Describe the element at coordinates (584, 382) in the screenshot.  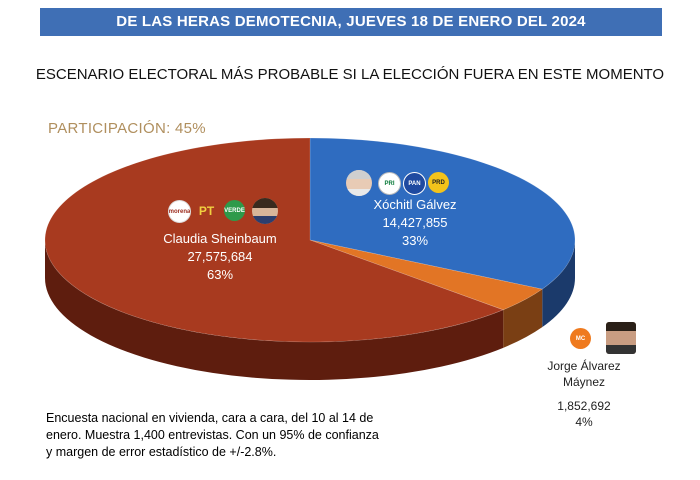
I see `jorge-name-line2: Máynez` at that location.